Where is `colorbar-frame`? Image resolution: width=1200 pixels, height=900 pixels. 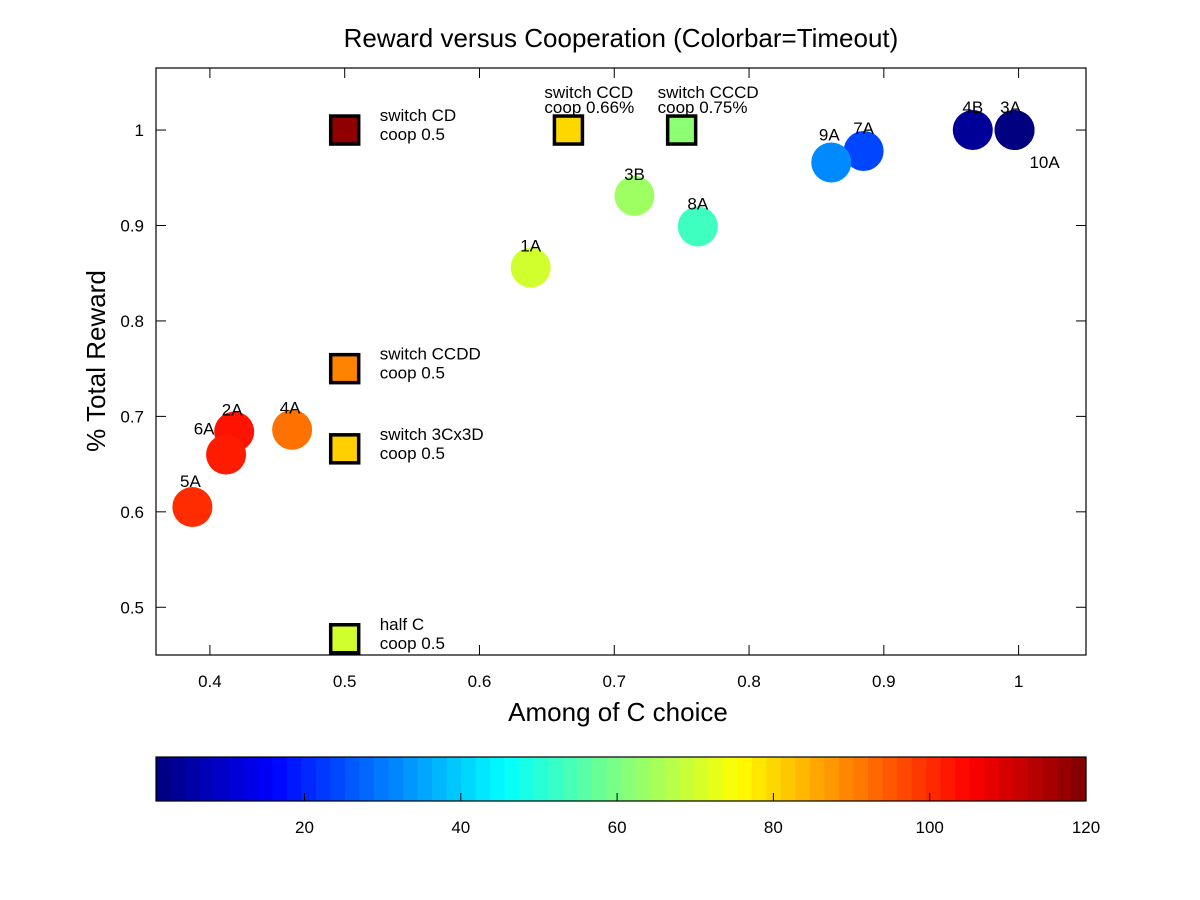
colorbar-frame is located at coordinates (621, 779).